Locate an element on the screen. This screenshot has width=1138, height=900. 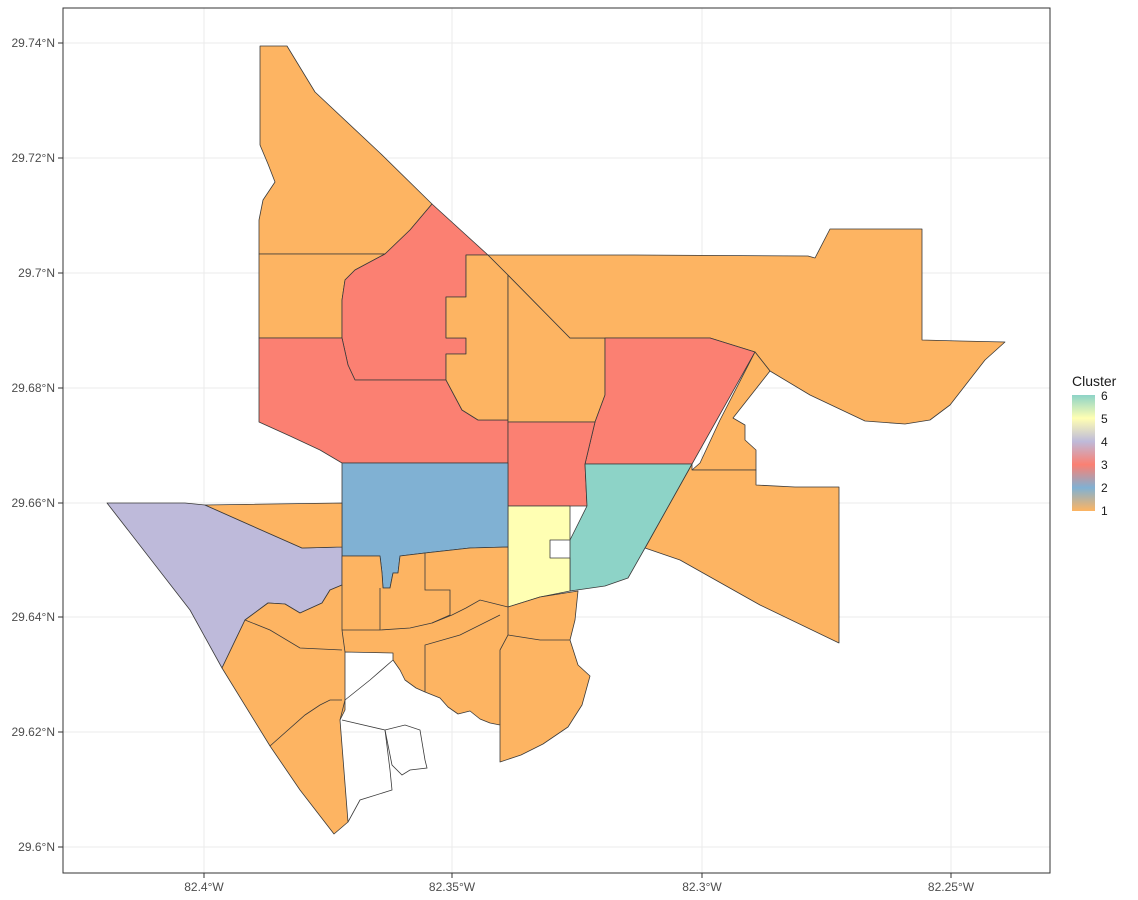
y-tick-label: 29.72°N is located at coordinates (34, 158).